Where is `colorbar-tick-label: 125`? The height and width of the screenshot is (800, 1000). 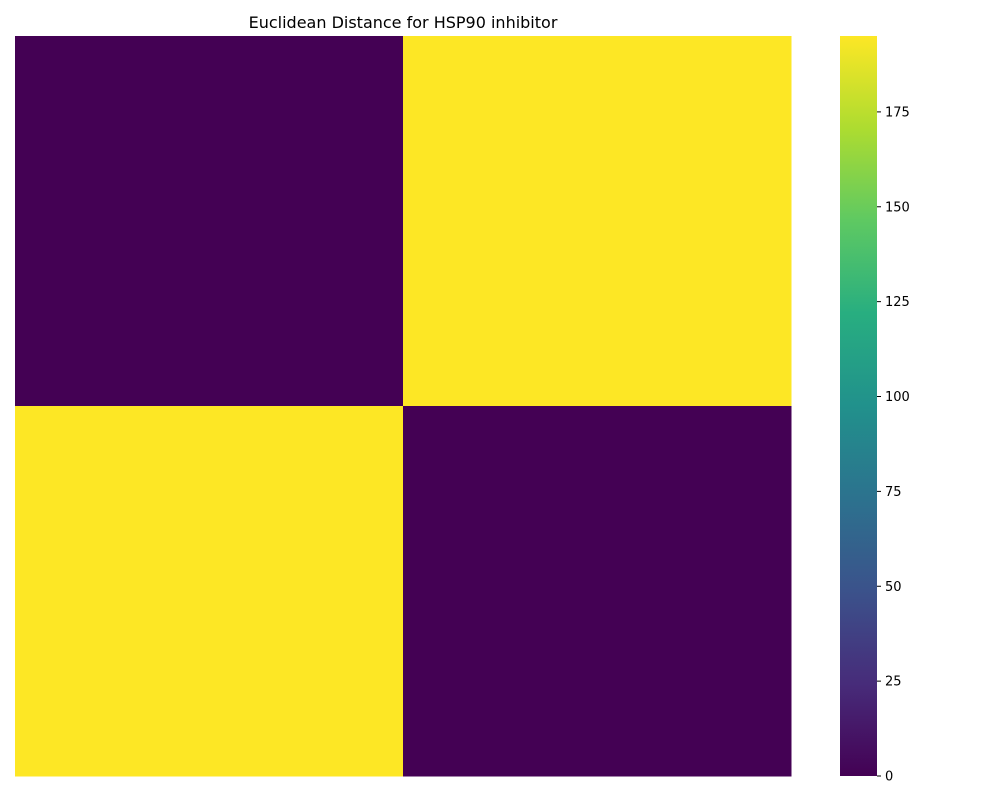 colorbar-tick-label: 125 is located at coordinates (897, 302).